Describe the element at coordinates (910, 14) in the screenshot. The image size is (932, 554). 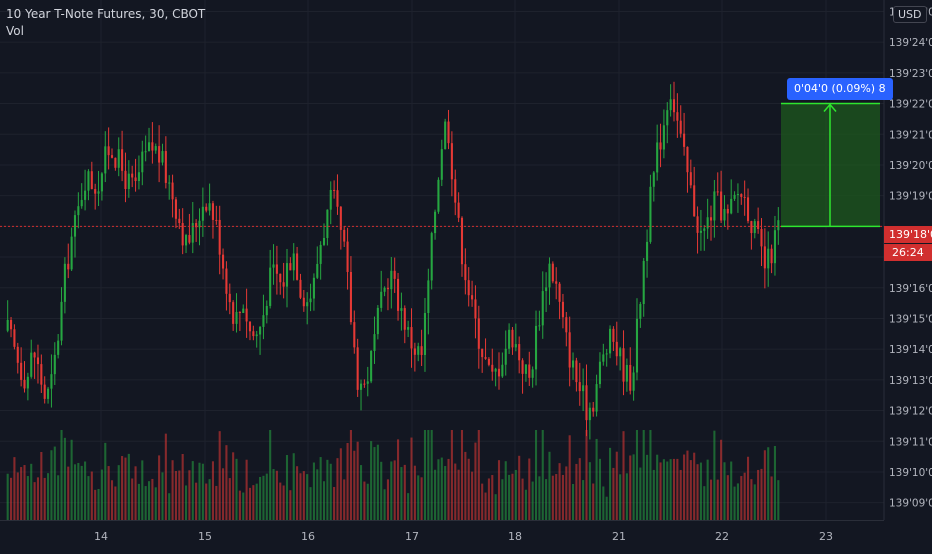
I see `currency-button: USD` at that location.